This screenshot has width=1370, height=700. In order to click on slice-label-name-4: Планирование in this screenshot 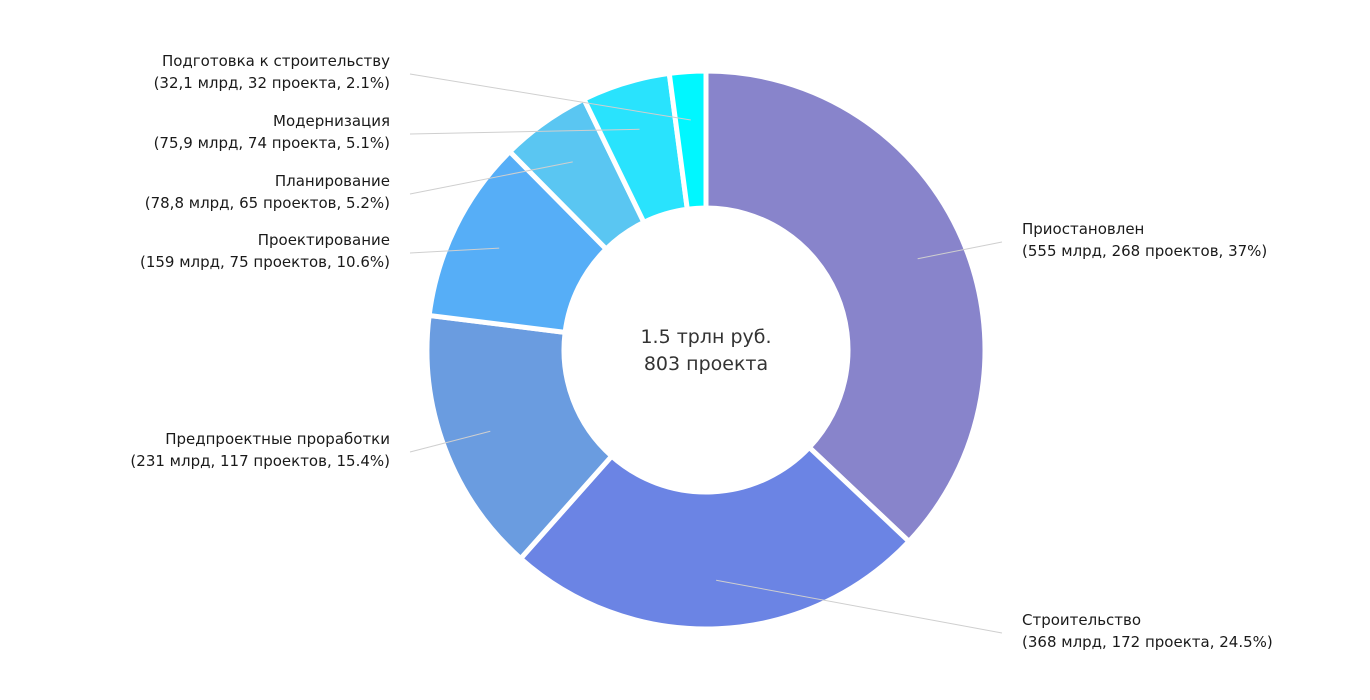, I will do `click(332, 181)`.